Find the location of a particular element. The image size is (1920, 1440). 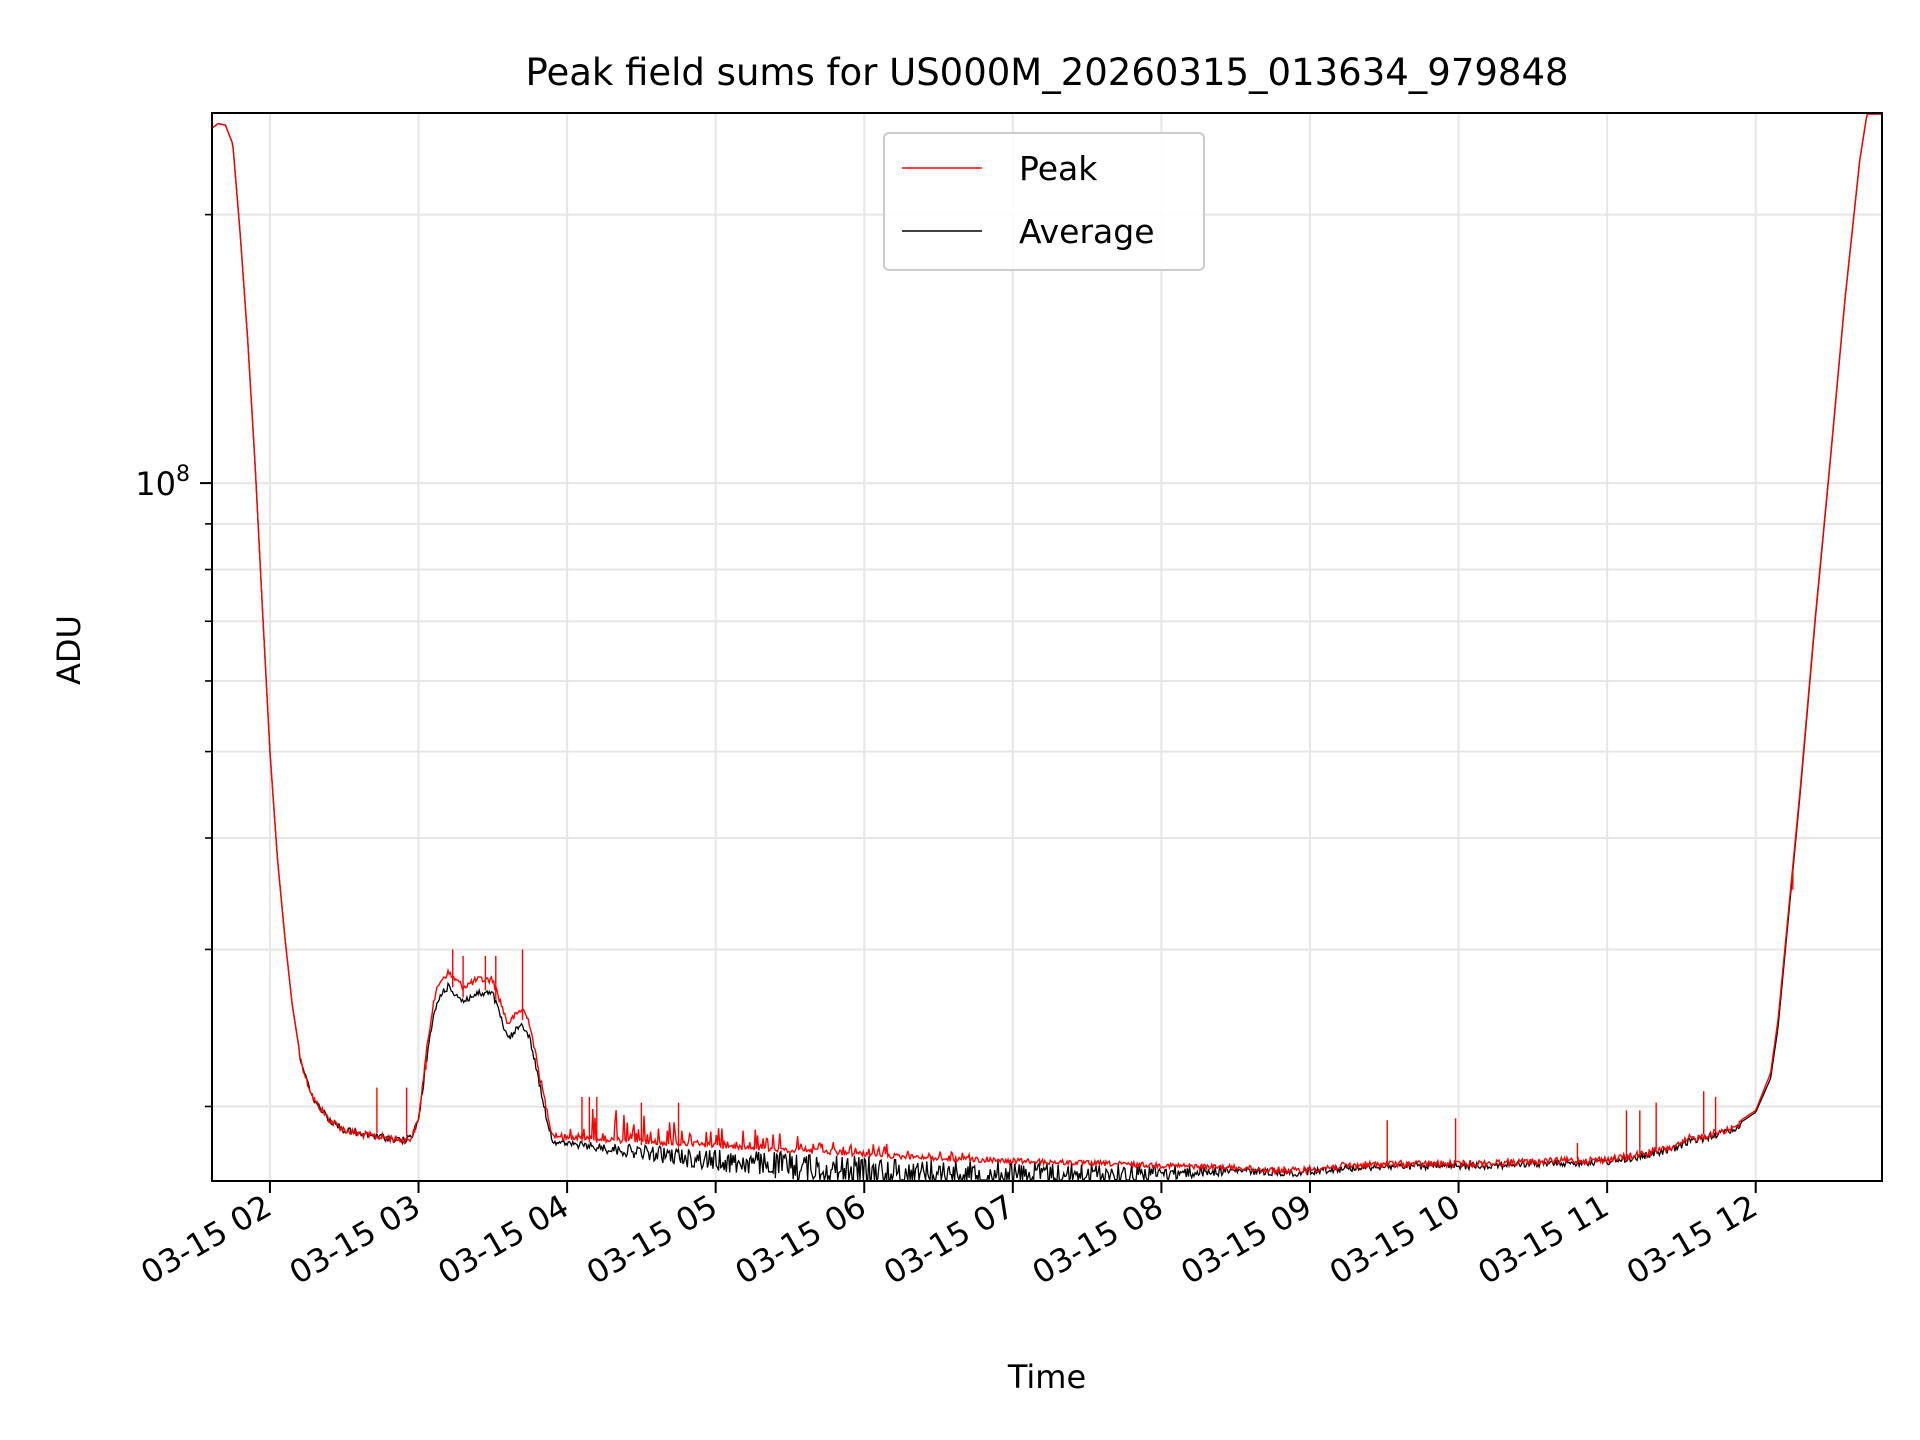

y-axis-ticks: 108 is located at coordinates (173, 660).